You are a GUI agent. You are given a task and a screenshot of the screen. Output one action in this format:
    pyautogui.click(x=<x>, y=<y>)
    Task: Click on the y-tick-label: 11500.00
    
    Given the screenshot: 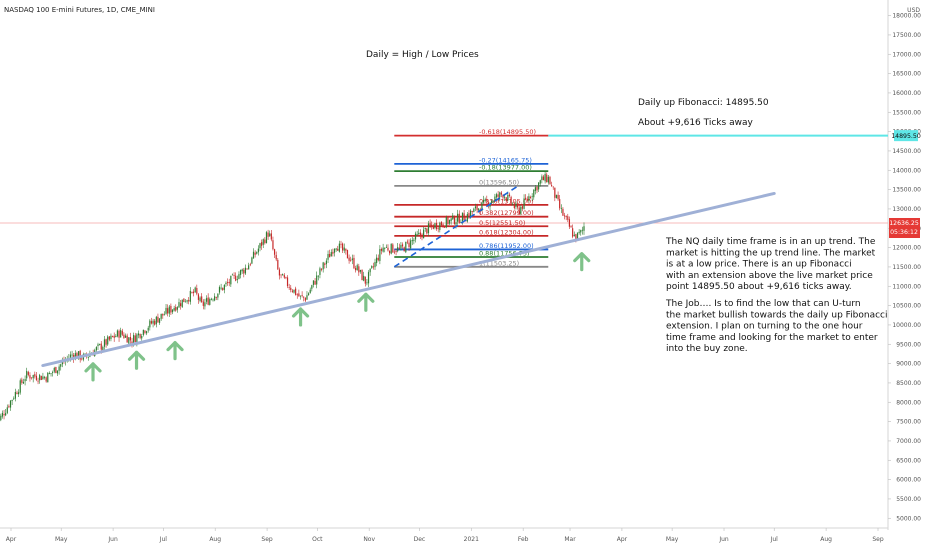 What is the action you would take?
    pyautogui.click(x=906, y=267)
    